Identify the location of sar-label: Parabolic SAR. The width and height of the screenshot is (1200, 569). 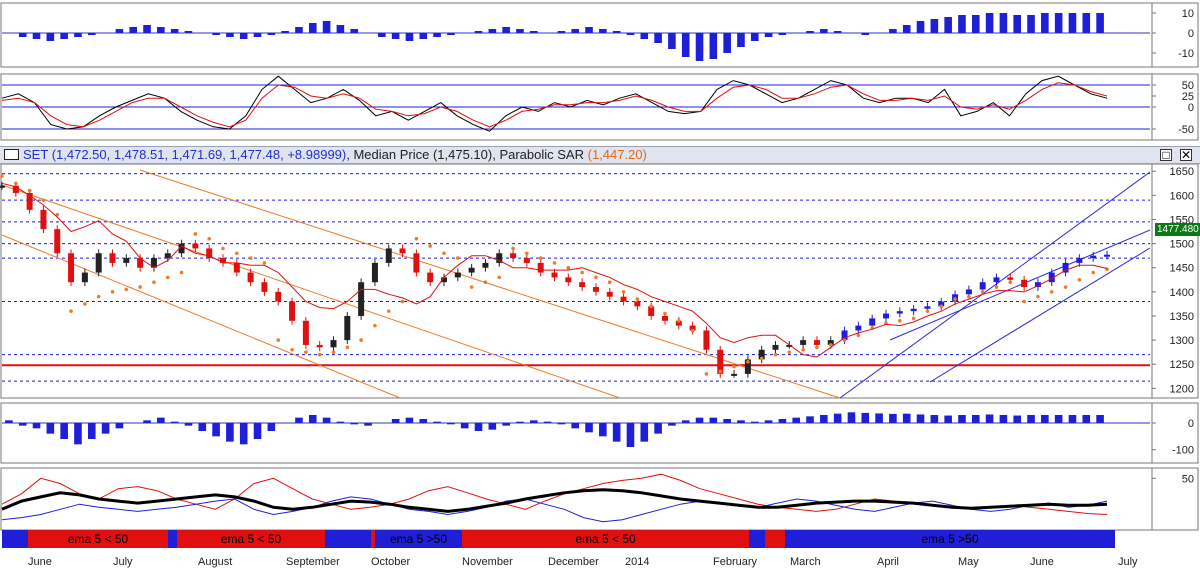
(541, 154).